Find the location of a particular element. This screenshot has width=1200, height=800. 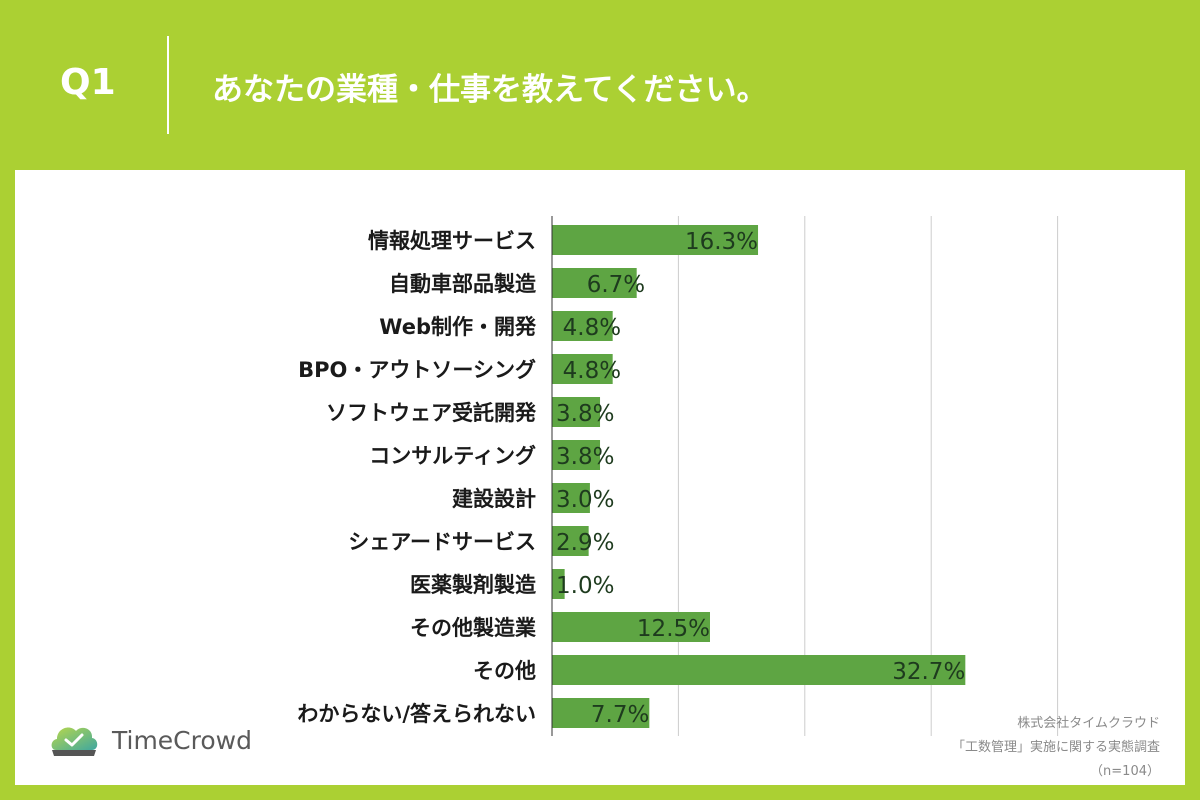

timecrowd-logo: TimeCrowd is located at coordinates (150, 740).